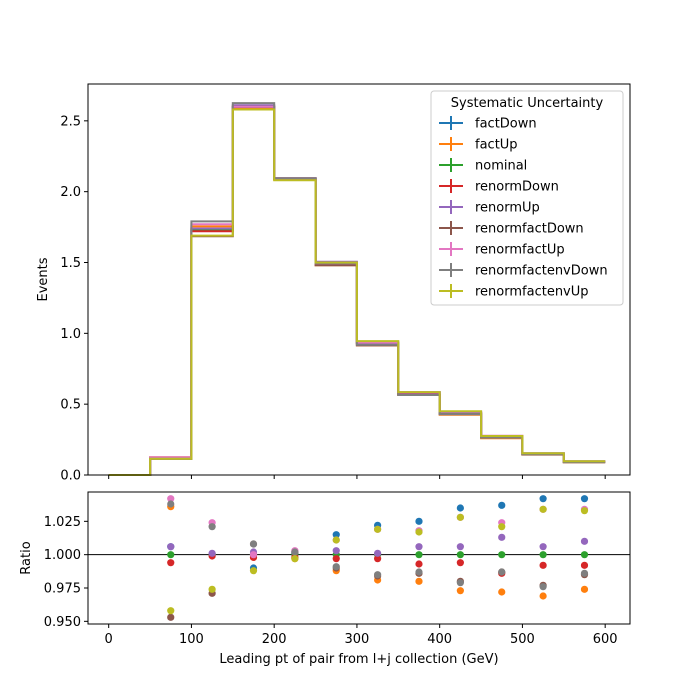  Describe the element at coordinates (357, 639) in the screenshot. I see `bottom-x-tick-label: 300` at that location.